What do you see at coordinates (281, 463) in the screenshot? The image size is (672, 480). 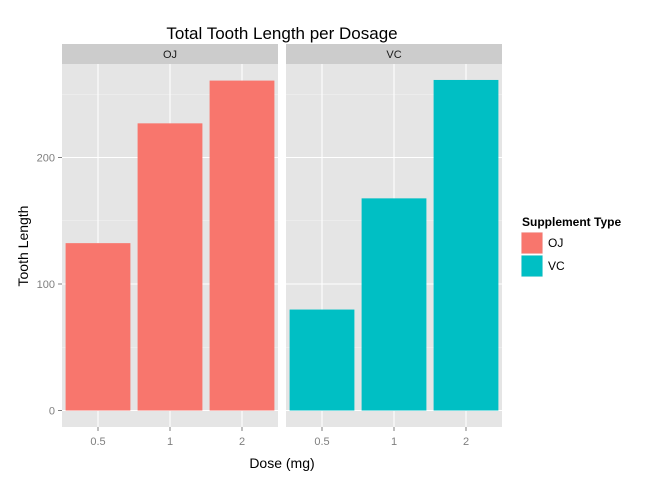 I see `x-axis-title: Dose (mg)` at bounding box center [281, 463].